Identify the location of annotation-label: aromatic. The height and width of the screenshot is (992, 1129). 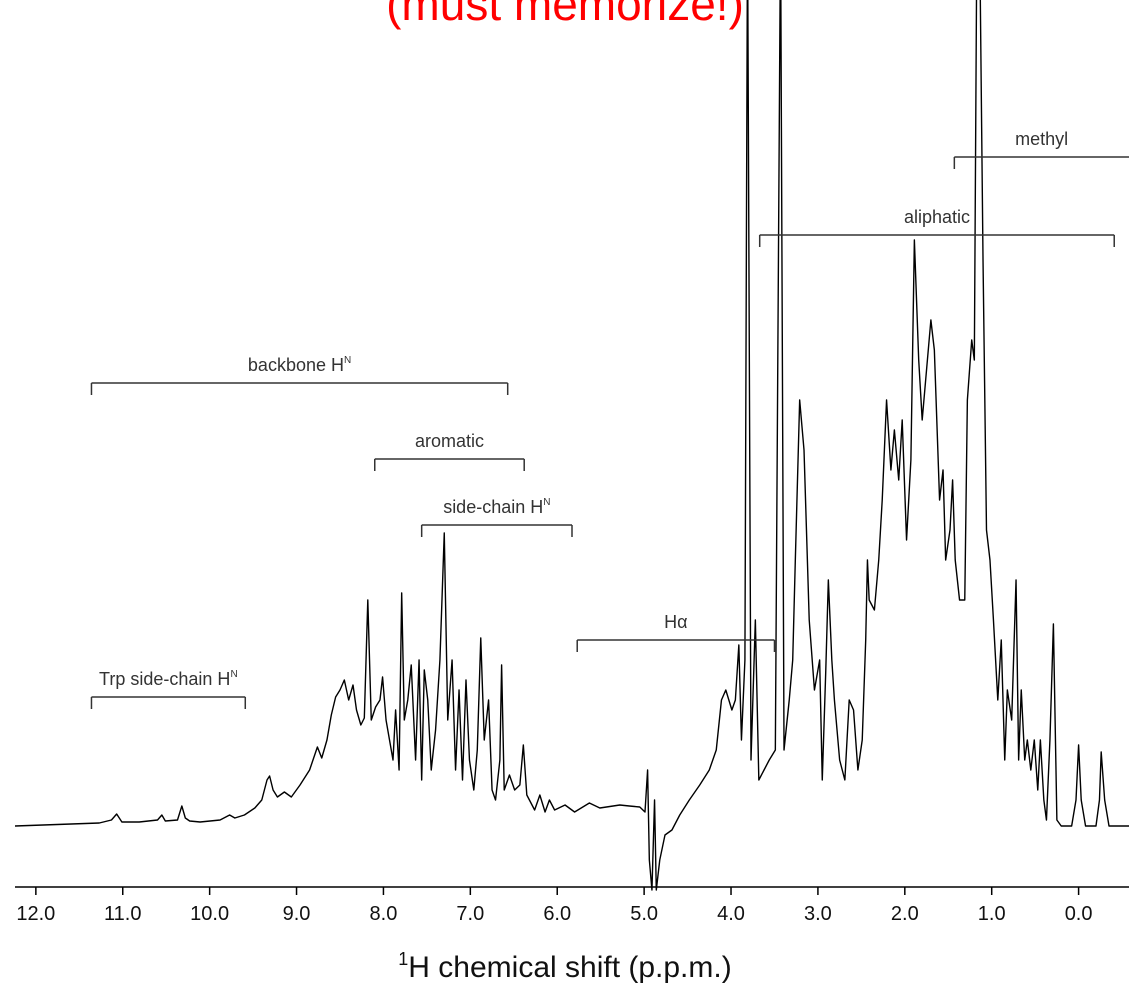
(449, 441).